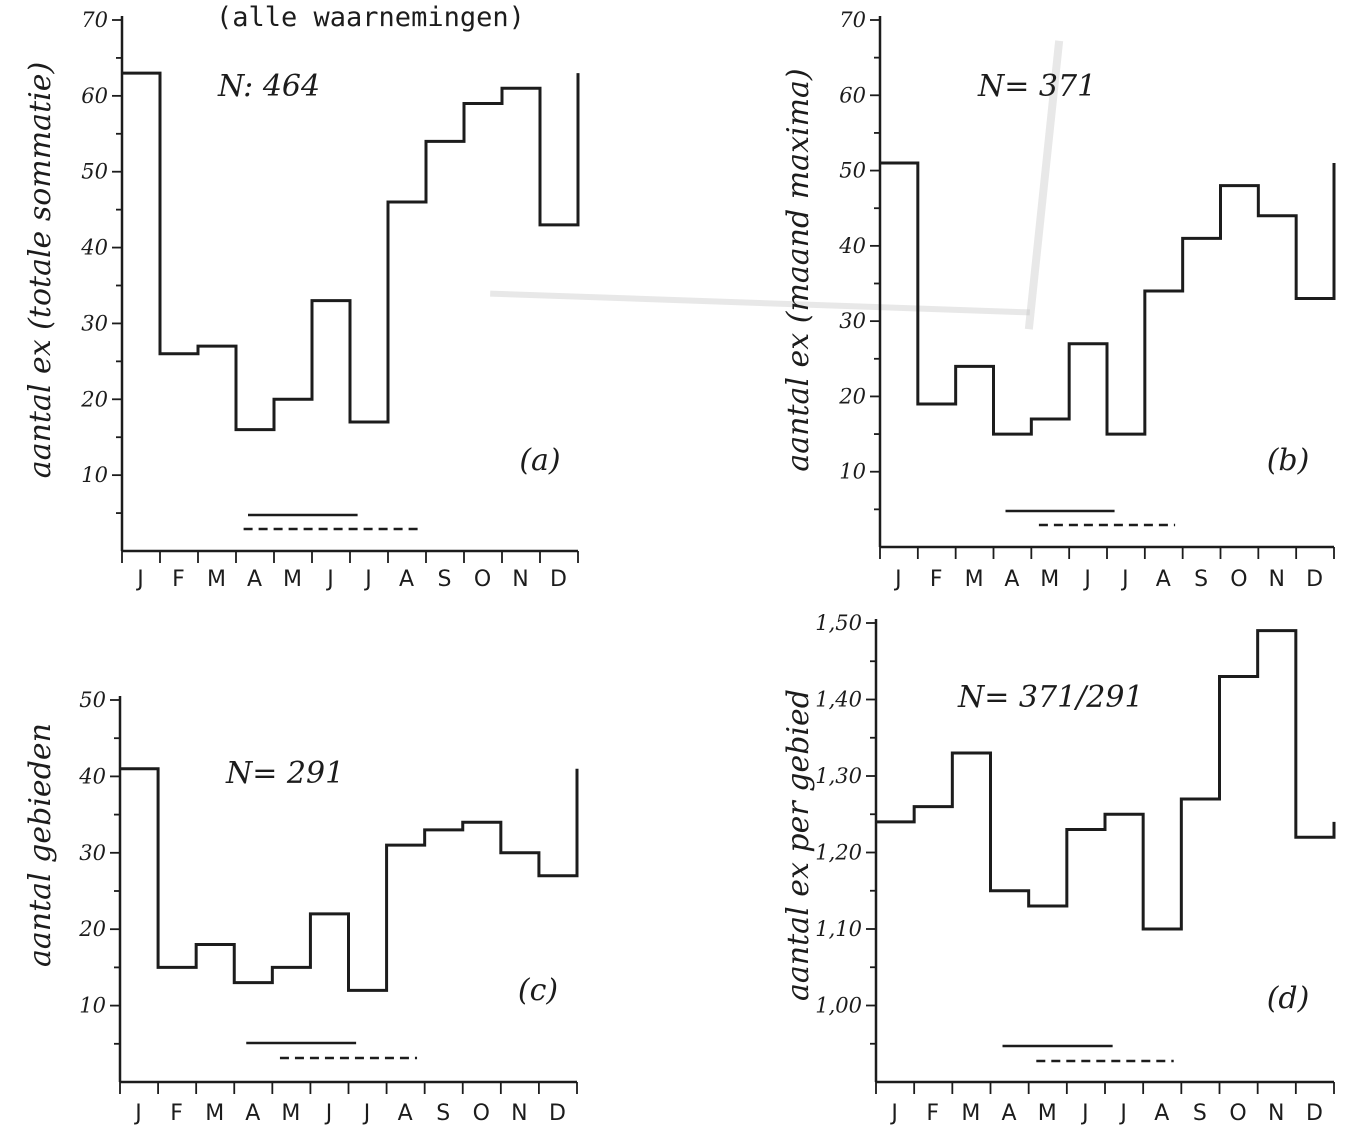  Describe the element at coordinates (1288, 460) in the screenshot. I see `panel-label: (b)` at that location.